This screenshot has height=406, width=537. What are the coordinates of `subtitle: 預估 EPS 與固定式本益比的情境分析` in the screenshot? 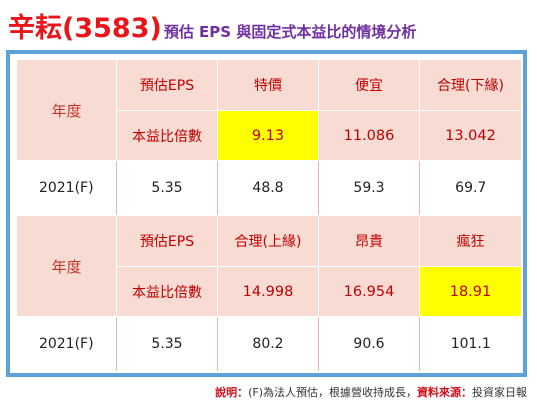 It's located at (290, 32).